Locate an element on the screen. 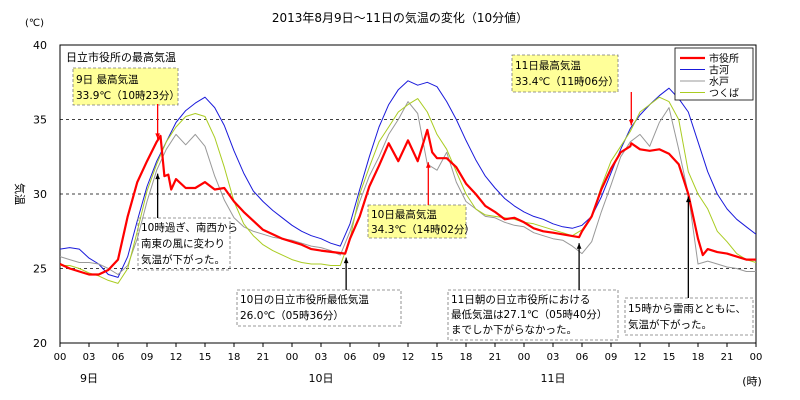 The width and height of the screenshot is (800, 400). y-unit-label: (℃) is located at coordinates (34, 23).